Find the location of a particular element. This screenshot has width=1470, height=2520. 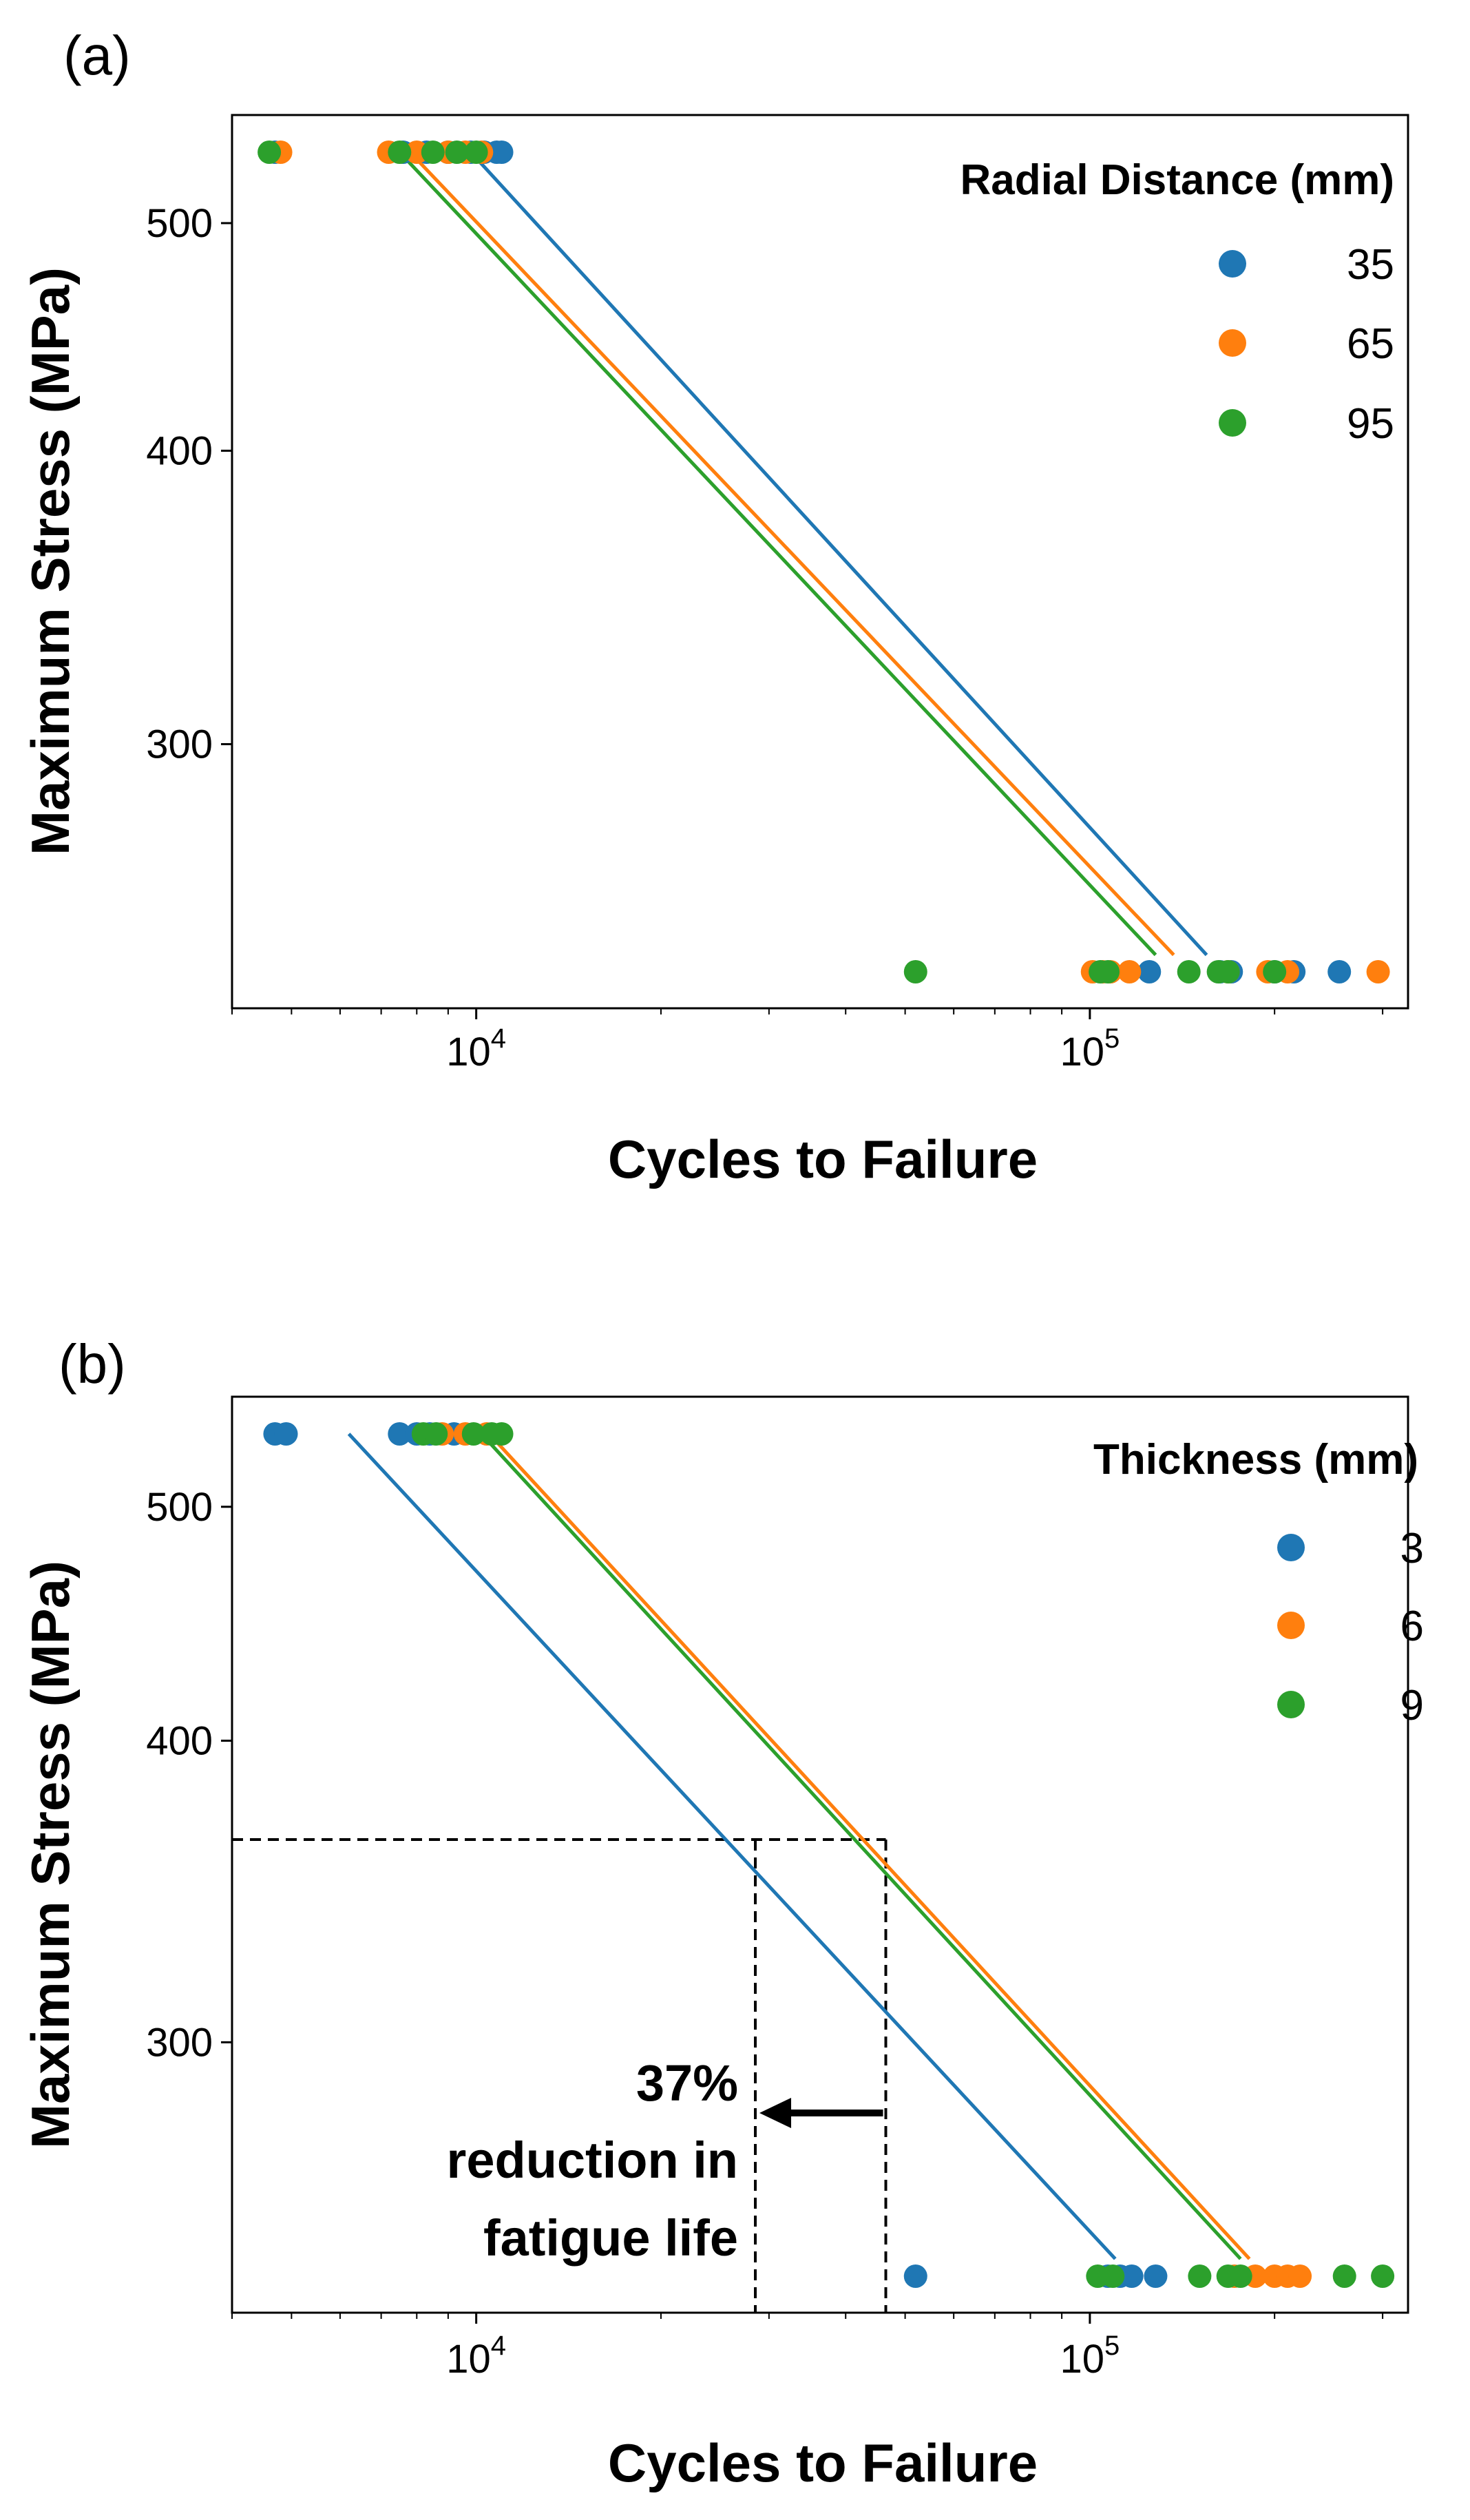

annotation-line-2: reduction in is located at coordinates (592, 2160).